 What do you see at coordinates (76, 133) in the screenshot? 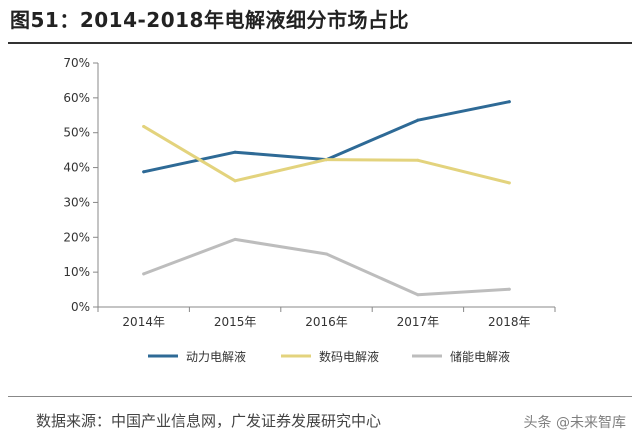
I see `y-tick-label: 50%` at bounding box center [76, 133].